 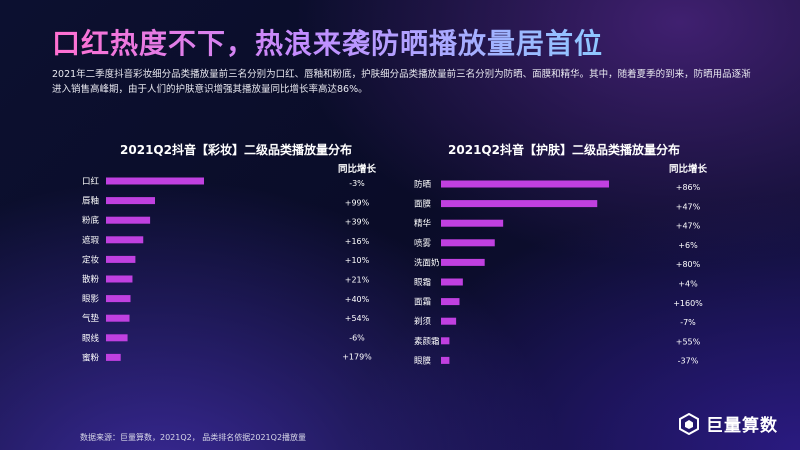 What do you see at coordinates (423, 204) in the screenshot?
I see `skincare-category-label: 面膜` at bounding box center [423, 204].